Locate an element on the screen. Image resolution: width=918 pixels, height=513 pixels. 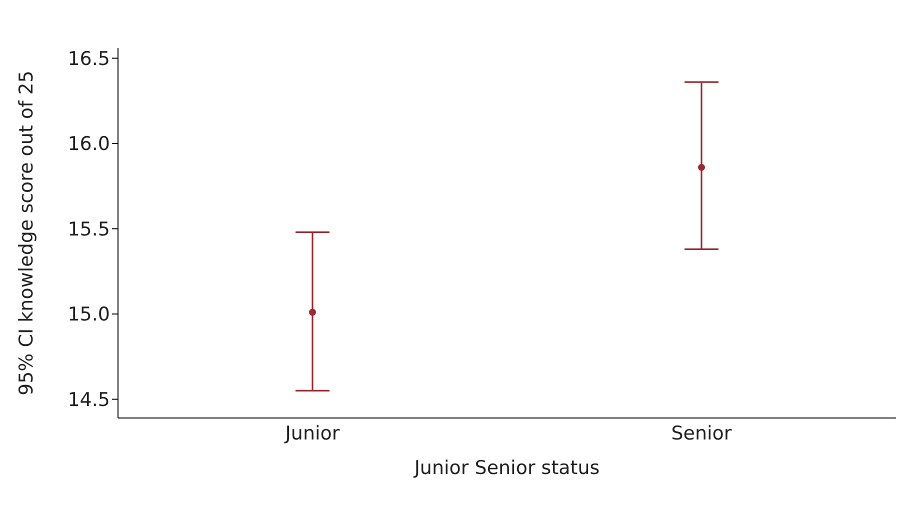
y-tick-label: 16.0 is located at coordinates (89, 144).